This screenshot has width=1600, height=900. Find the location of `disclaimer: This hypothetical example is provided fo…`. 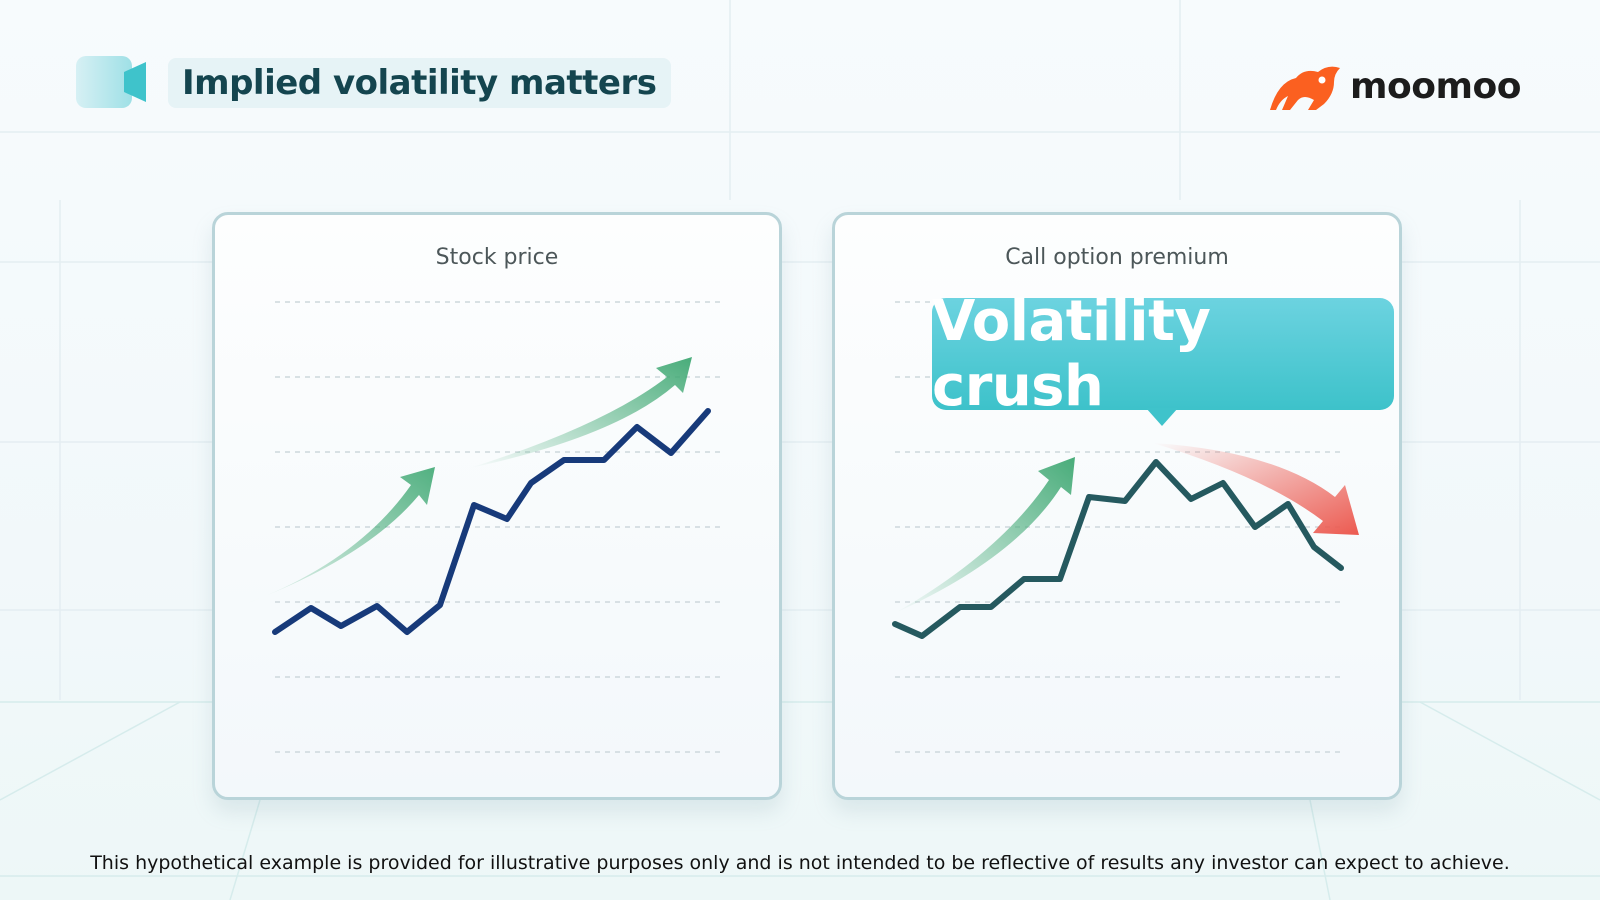

disclaimer: This hypothetical example is provided fo… is located at coordinates (800, 863).